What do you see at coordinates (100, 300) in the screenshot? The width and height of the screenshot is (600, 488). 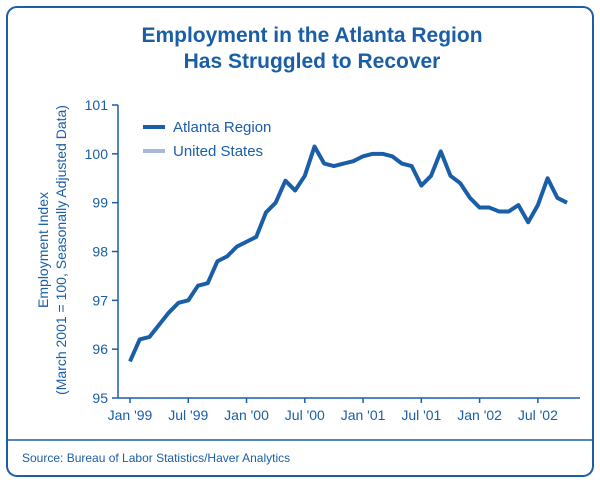 I see `y-tick-label: 97` at bounding box center [100, 300].